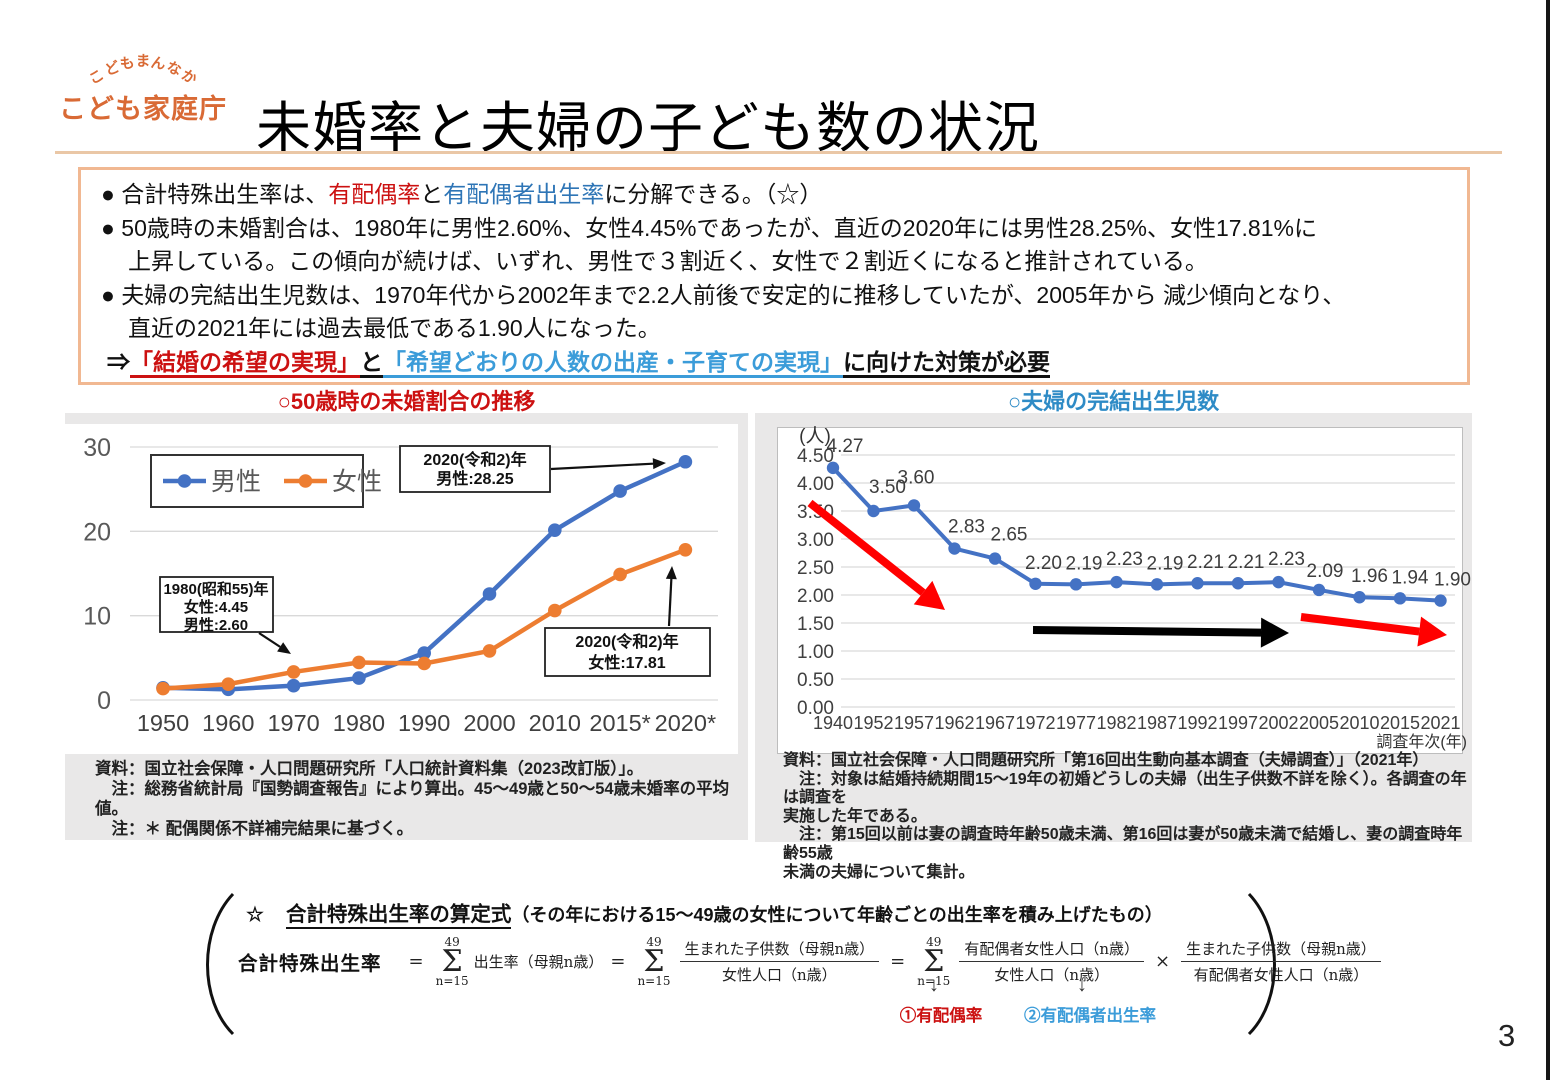 This screenshot has width=1554, height=1080. I want to click on svg-text: 1960, so click(228, 723).